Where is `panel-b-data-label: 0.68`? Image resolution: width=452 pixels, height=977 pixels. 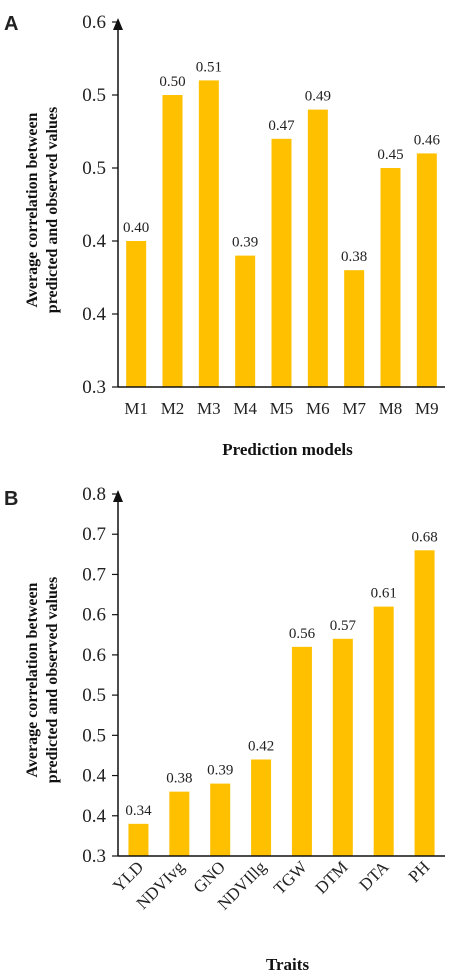
panel-b-data-label: 0.68 is located at coordinates (424, 537).